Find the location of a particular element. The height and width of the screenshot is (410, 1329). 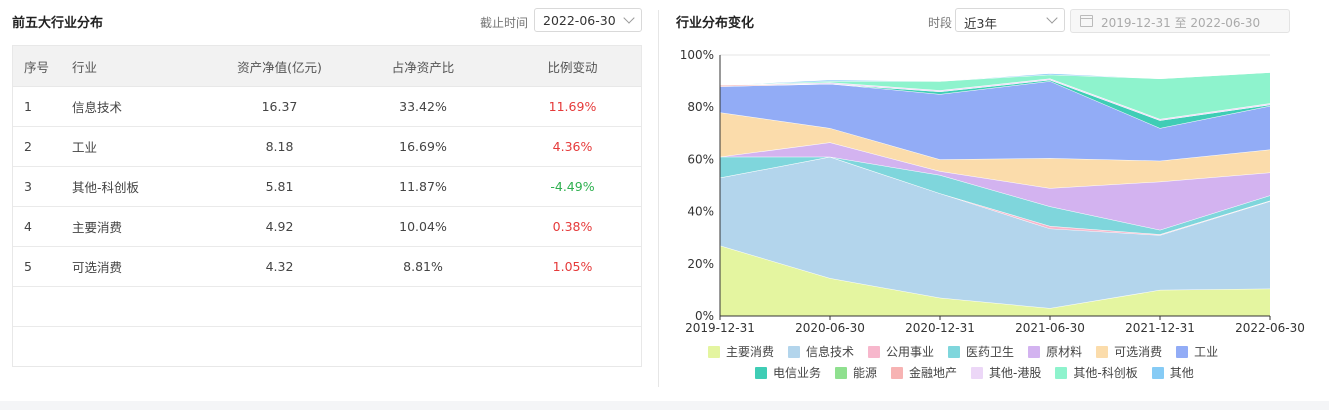

date-range-picker: 2019-12-31 至 2022-06-30 is located at coordinates (1180, 21).